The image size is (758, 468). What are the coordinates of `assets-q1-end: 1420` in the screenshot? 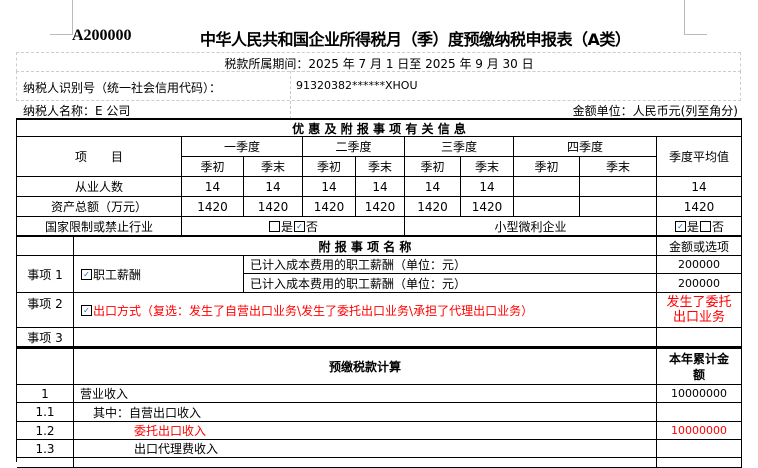 It's located at (273, 207).